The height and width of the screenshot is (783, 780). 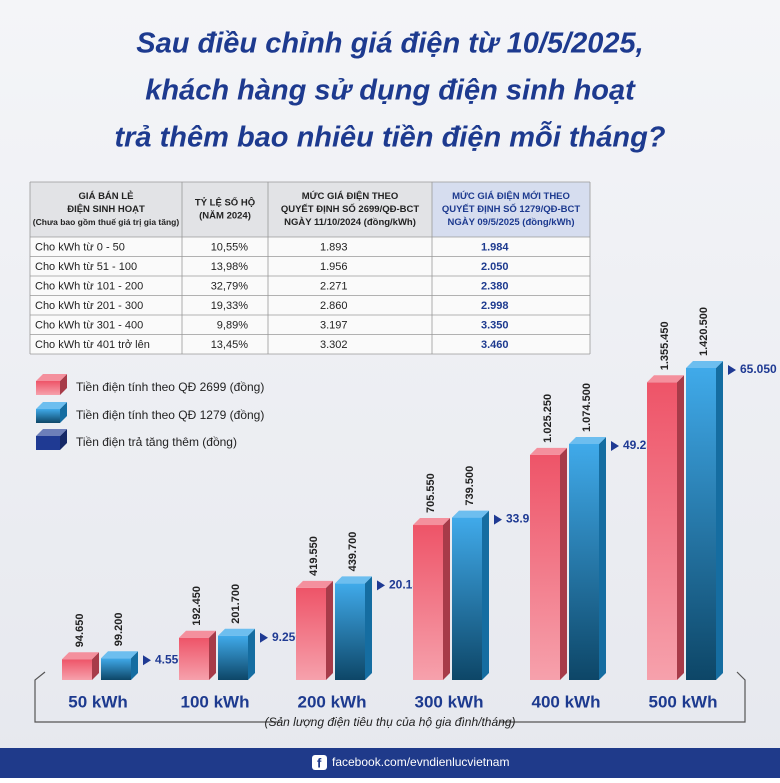 What do you see at coordinates (106, 222) in the screenshot?
I see `table-header-text: (Chưa bao gồm thuế giá trị gia tăng)` at bounding box center [106, 222].